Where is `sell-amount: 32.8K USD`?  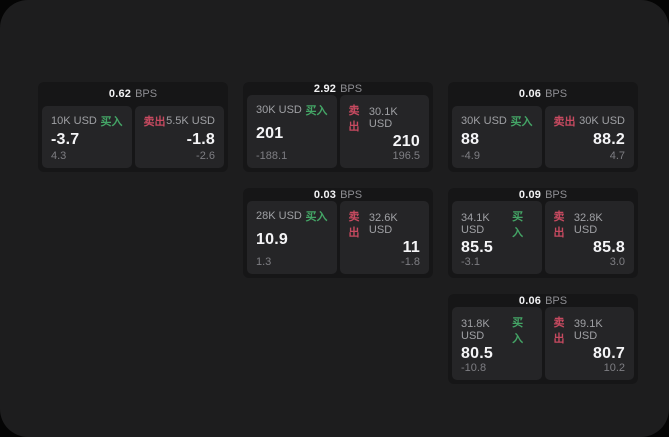
sell-amount: 32.8K USD is located at coordinates (588, 224).